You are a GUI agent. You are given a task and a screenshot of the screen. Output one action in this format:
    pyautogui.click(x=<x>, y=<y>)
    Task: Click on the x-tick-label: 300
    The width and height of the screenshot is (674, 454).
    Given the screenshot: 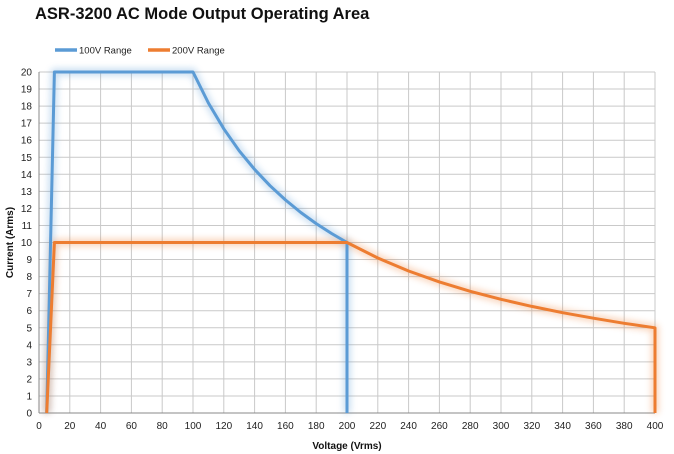 What is the action you would take?
    pyautogui.click(x=501, y=426)
    